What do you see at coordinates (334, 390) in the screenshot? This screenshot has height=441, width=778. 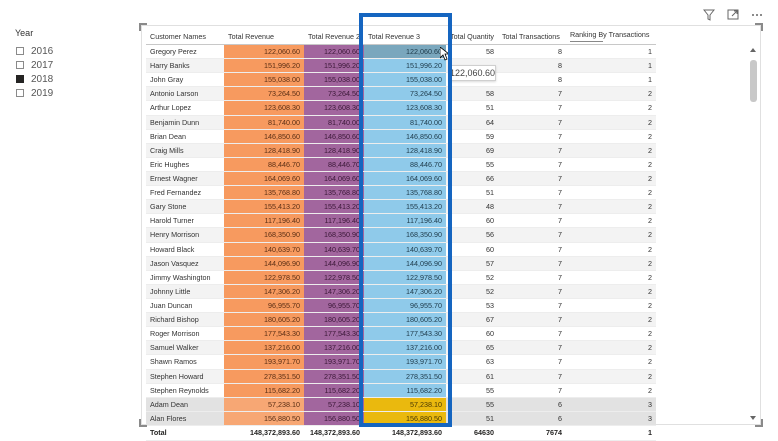 I see `total-revenue-2-cell: 115,682.20` at bounding box center [334, 390].